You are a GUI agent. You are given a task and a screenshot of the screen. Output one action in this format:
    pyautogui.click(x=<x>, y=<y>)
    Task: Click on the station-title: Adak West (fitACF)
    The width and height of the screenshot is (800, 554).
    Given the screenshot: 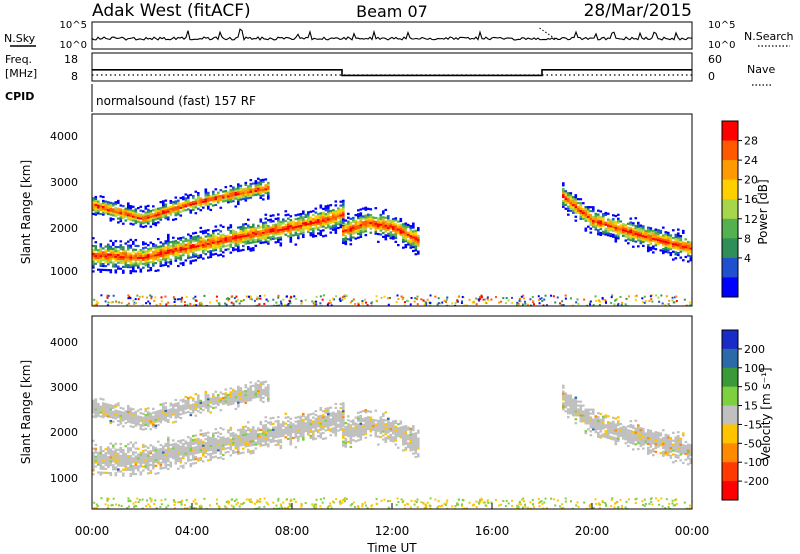 What is the action you would take?
    pyautogui.click(x=171, y=11)
    